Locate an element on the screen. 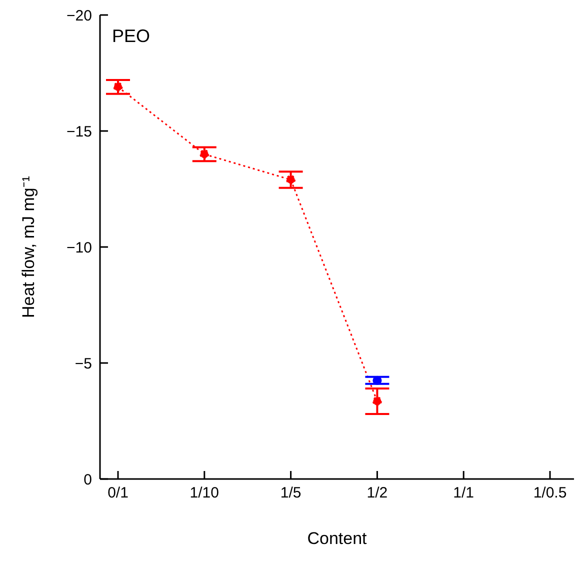  y-axis-title: Heat flow, mJ mg⁻¹ is located at coordinates (28, 247).